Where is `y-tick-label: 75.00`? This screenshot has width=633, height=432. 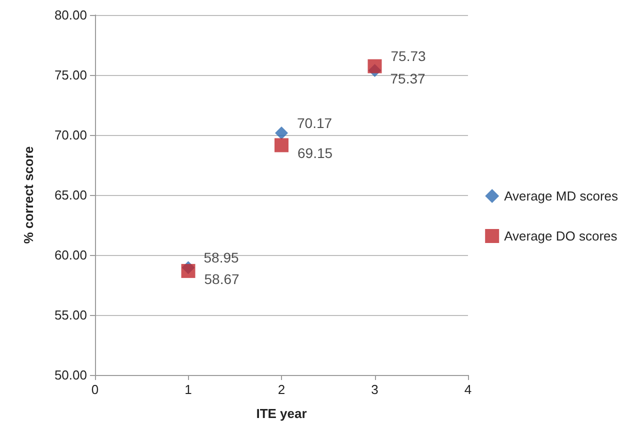 y-tick-label: 75.00 is located at coordinates (70, 75).